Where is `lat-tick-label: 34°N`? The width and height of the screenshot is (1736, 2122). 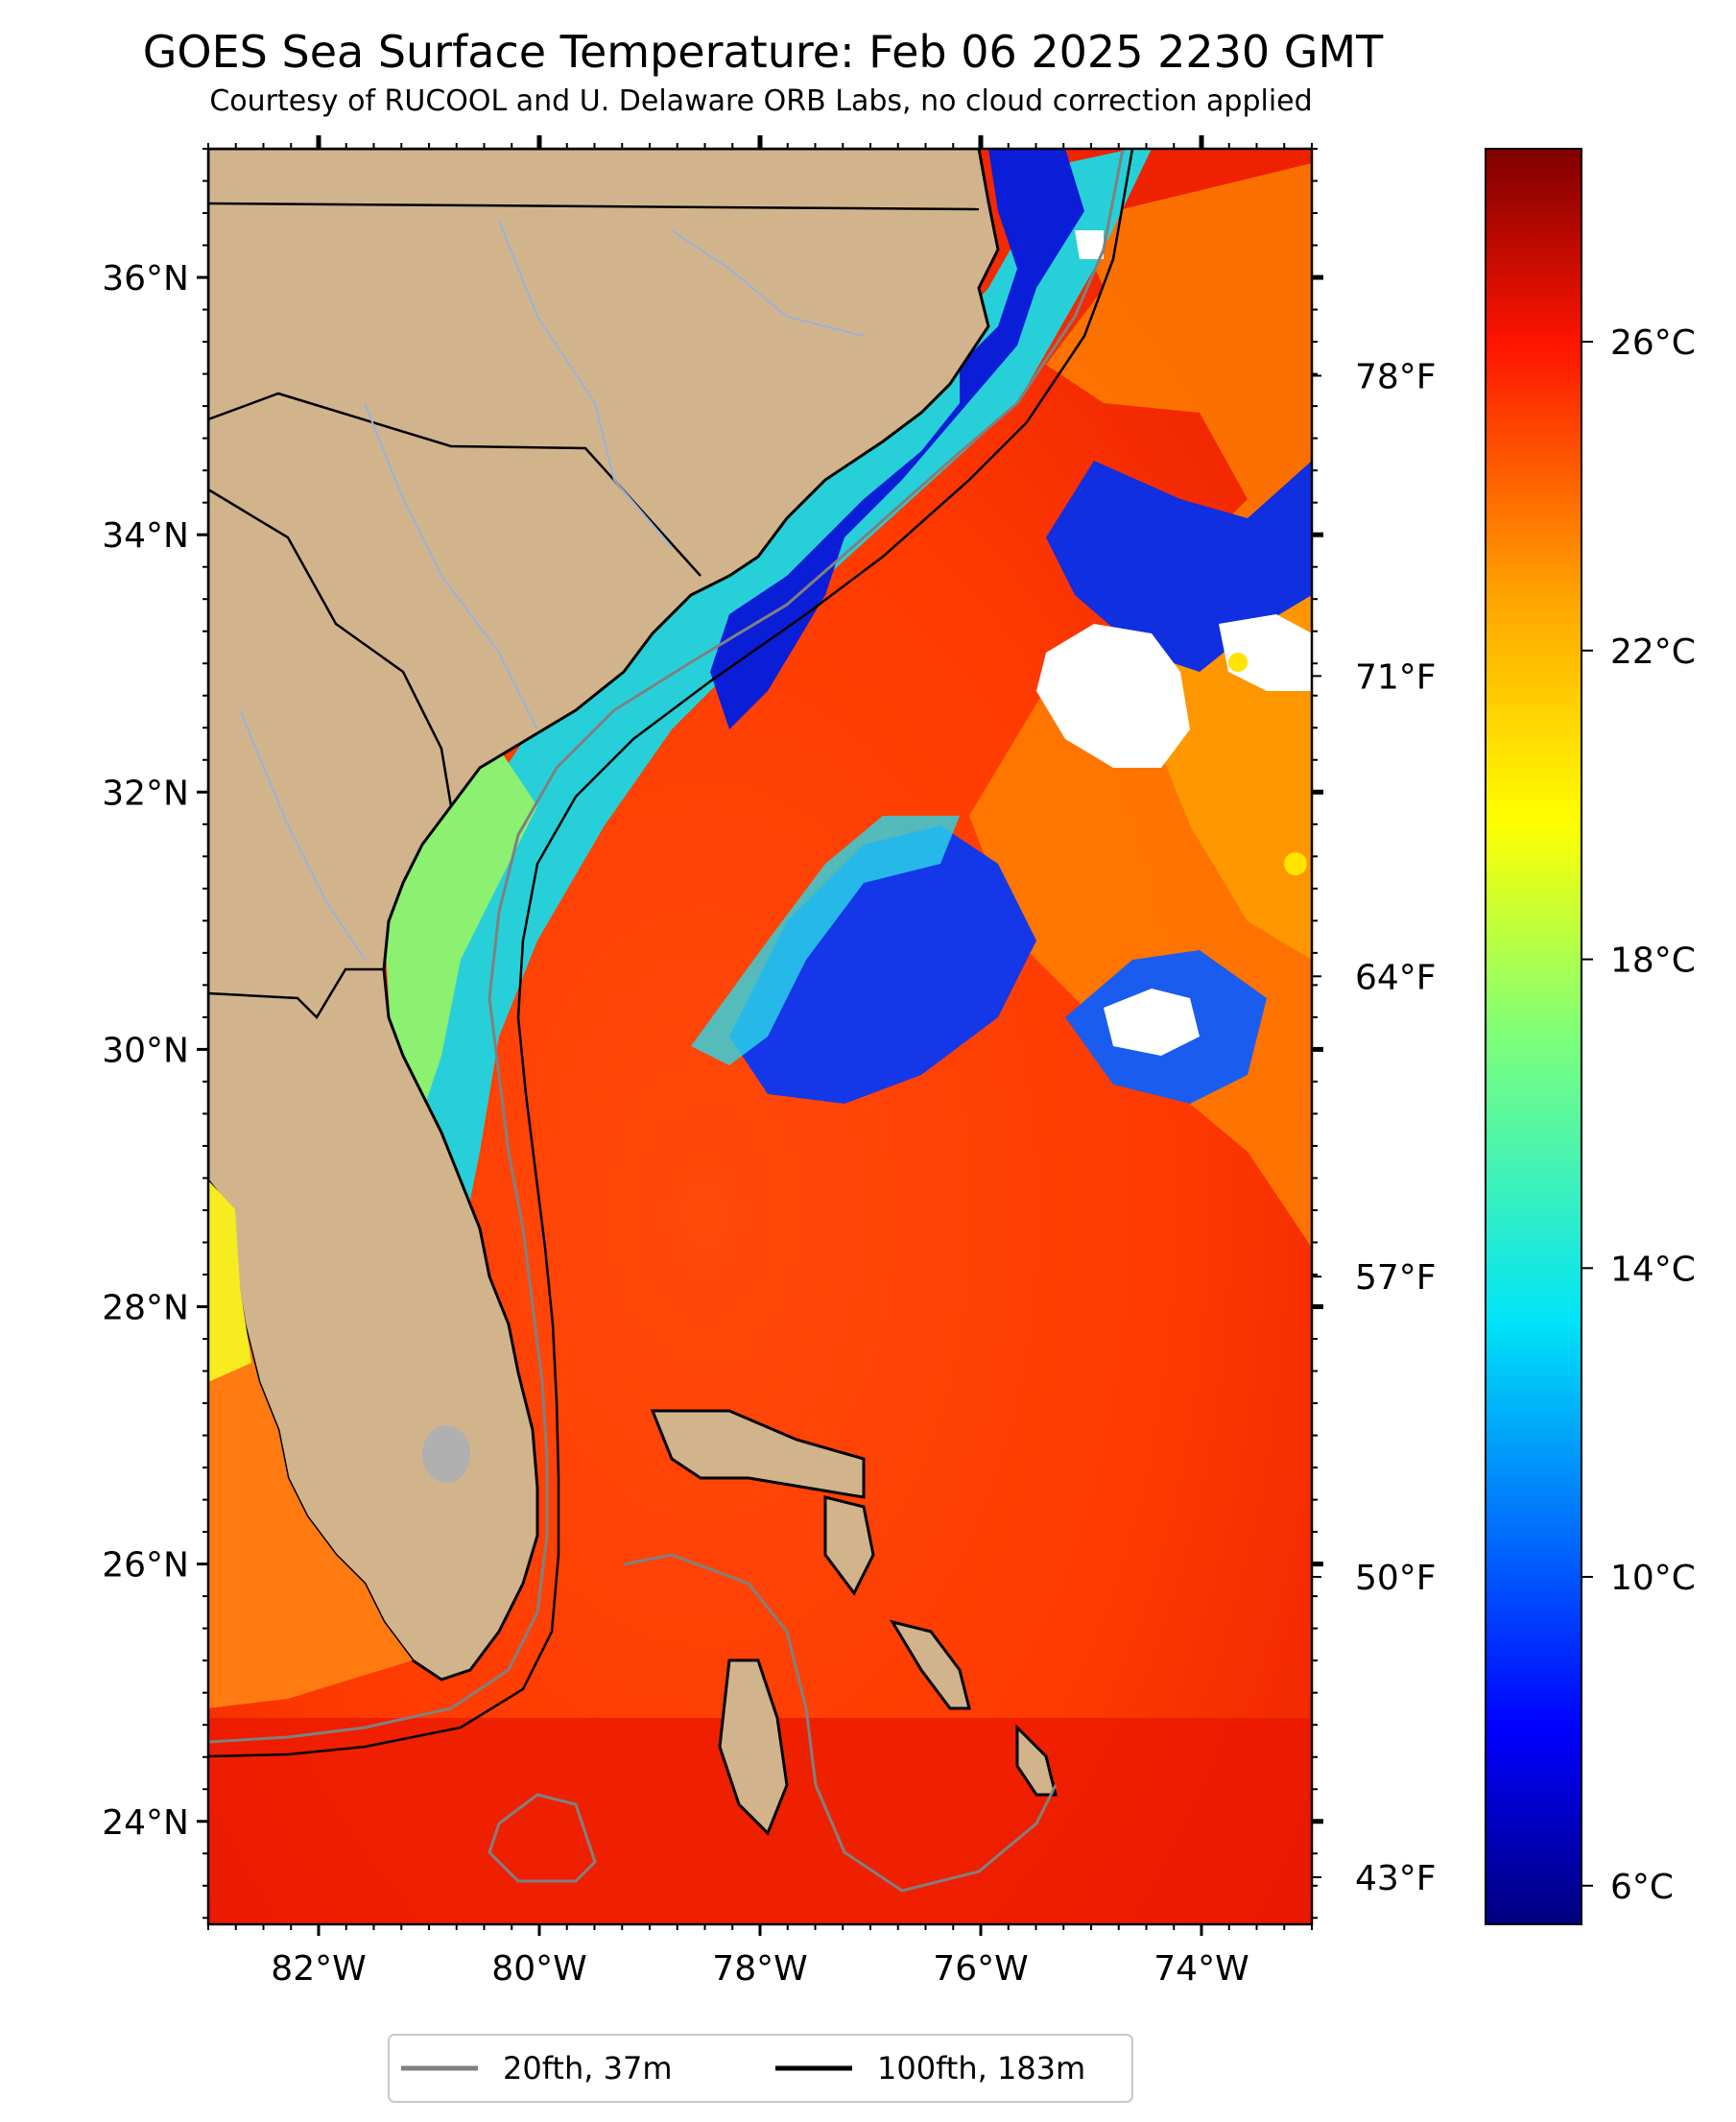 lat-tick-label: 34°N is located at coordinates (145, 536).